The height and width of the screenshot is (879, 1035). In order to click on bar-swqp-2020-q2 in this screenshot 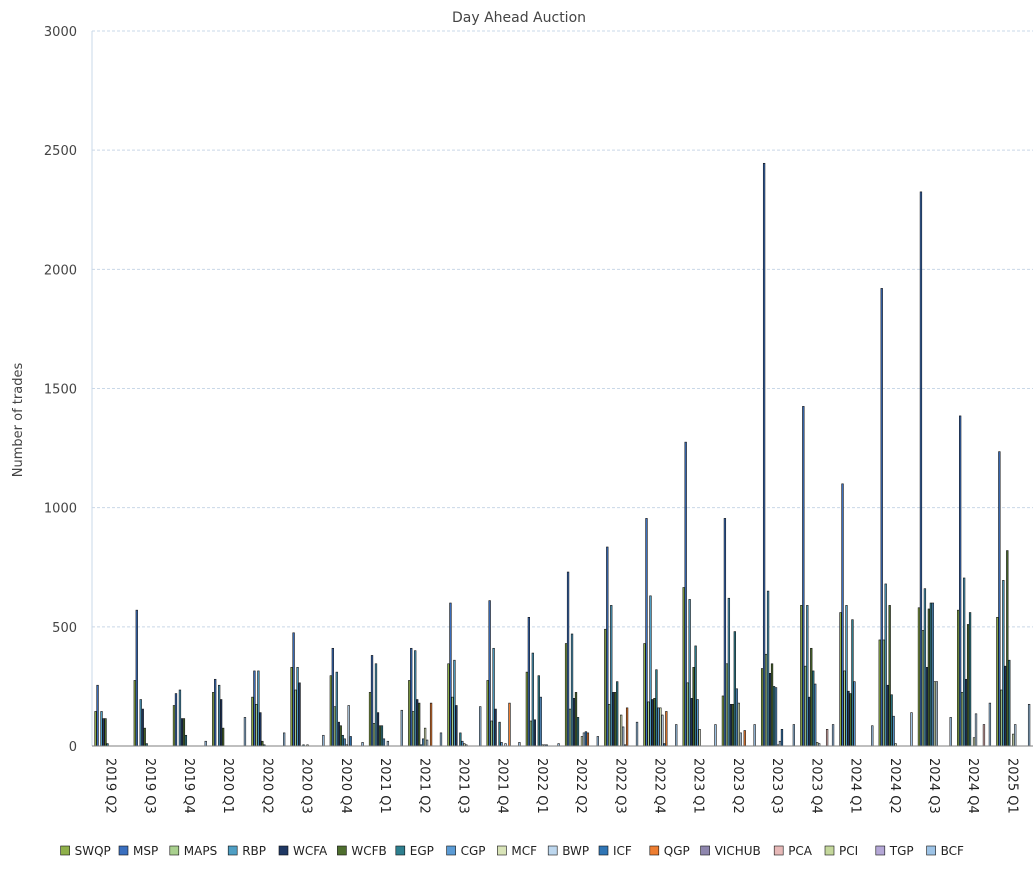, I will do `click(252, 721)`.